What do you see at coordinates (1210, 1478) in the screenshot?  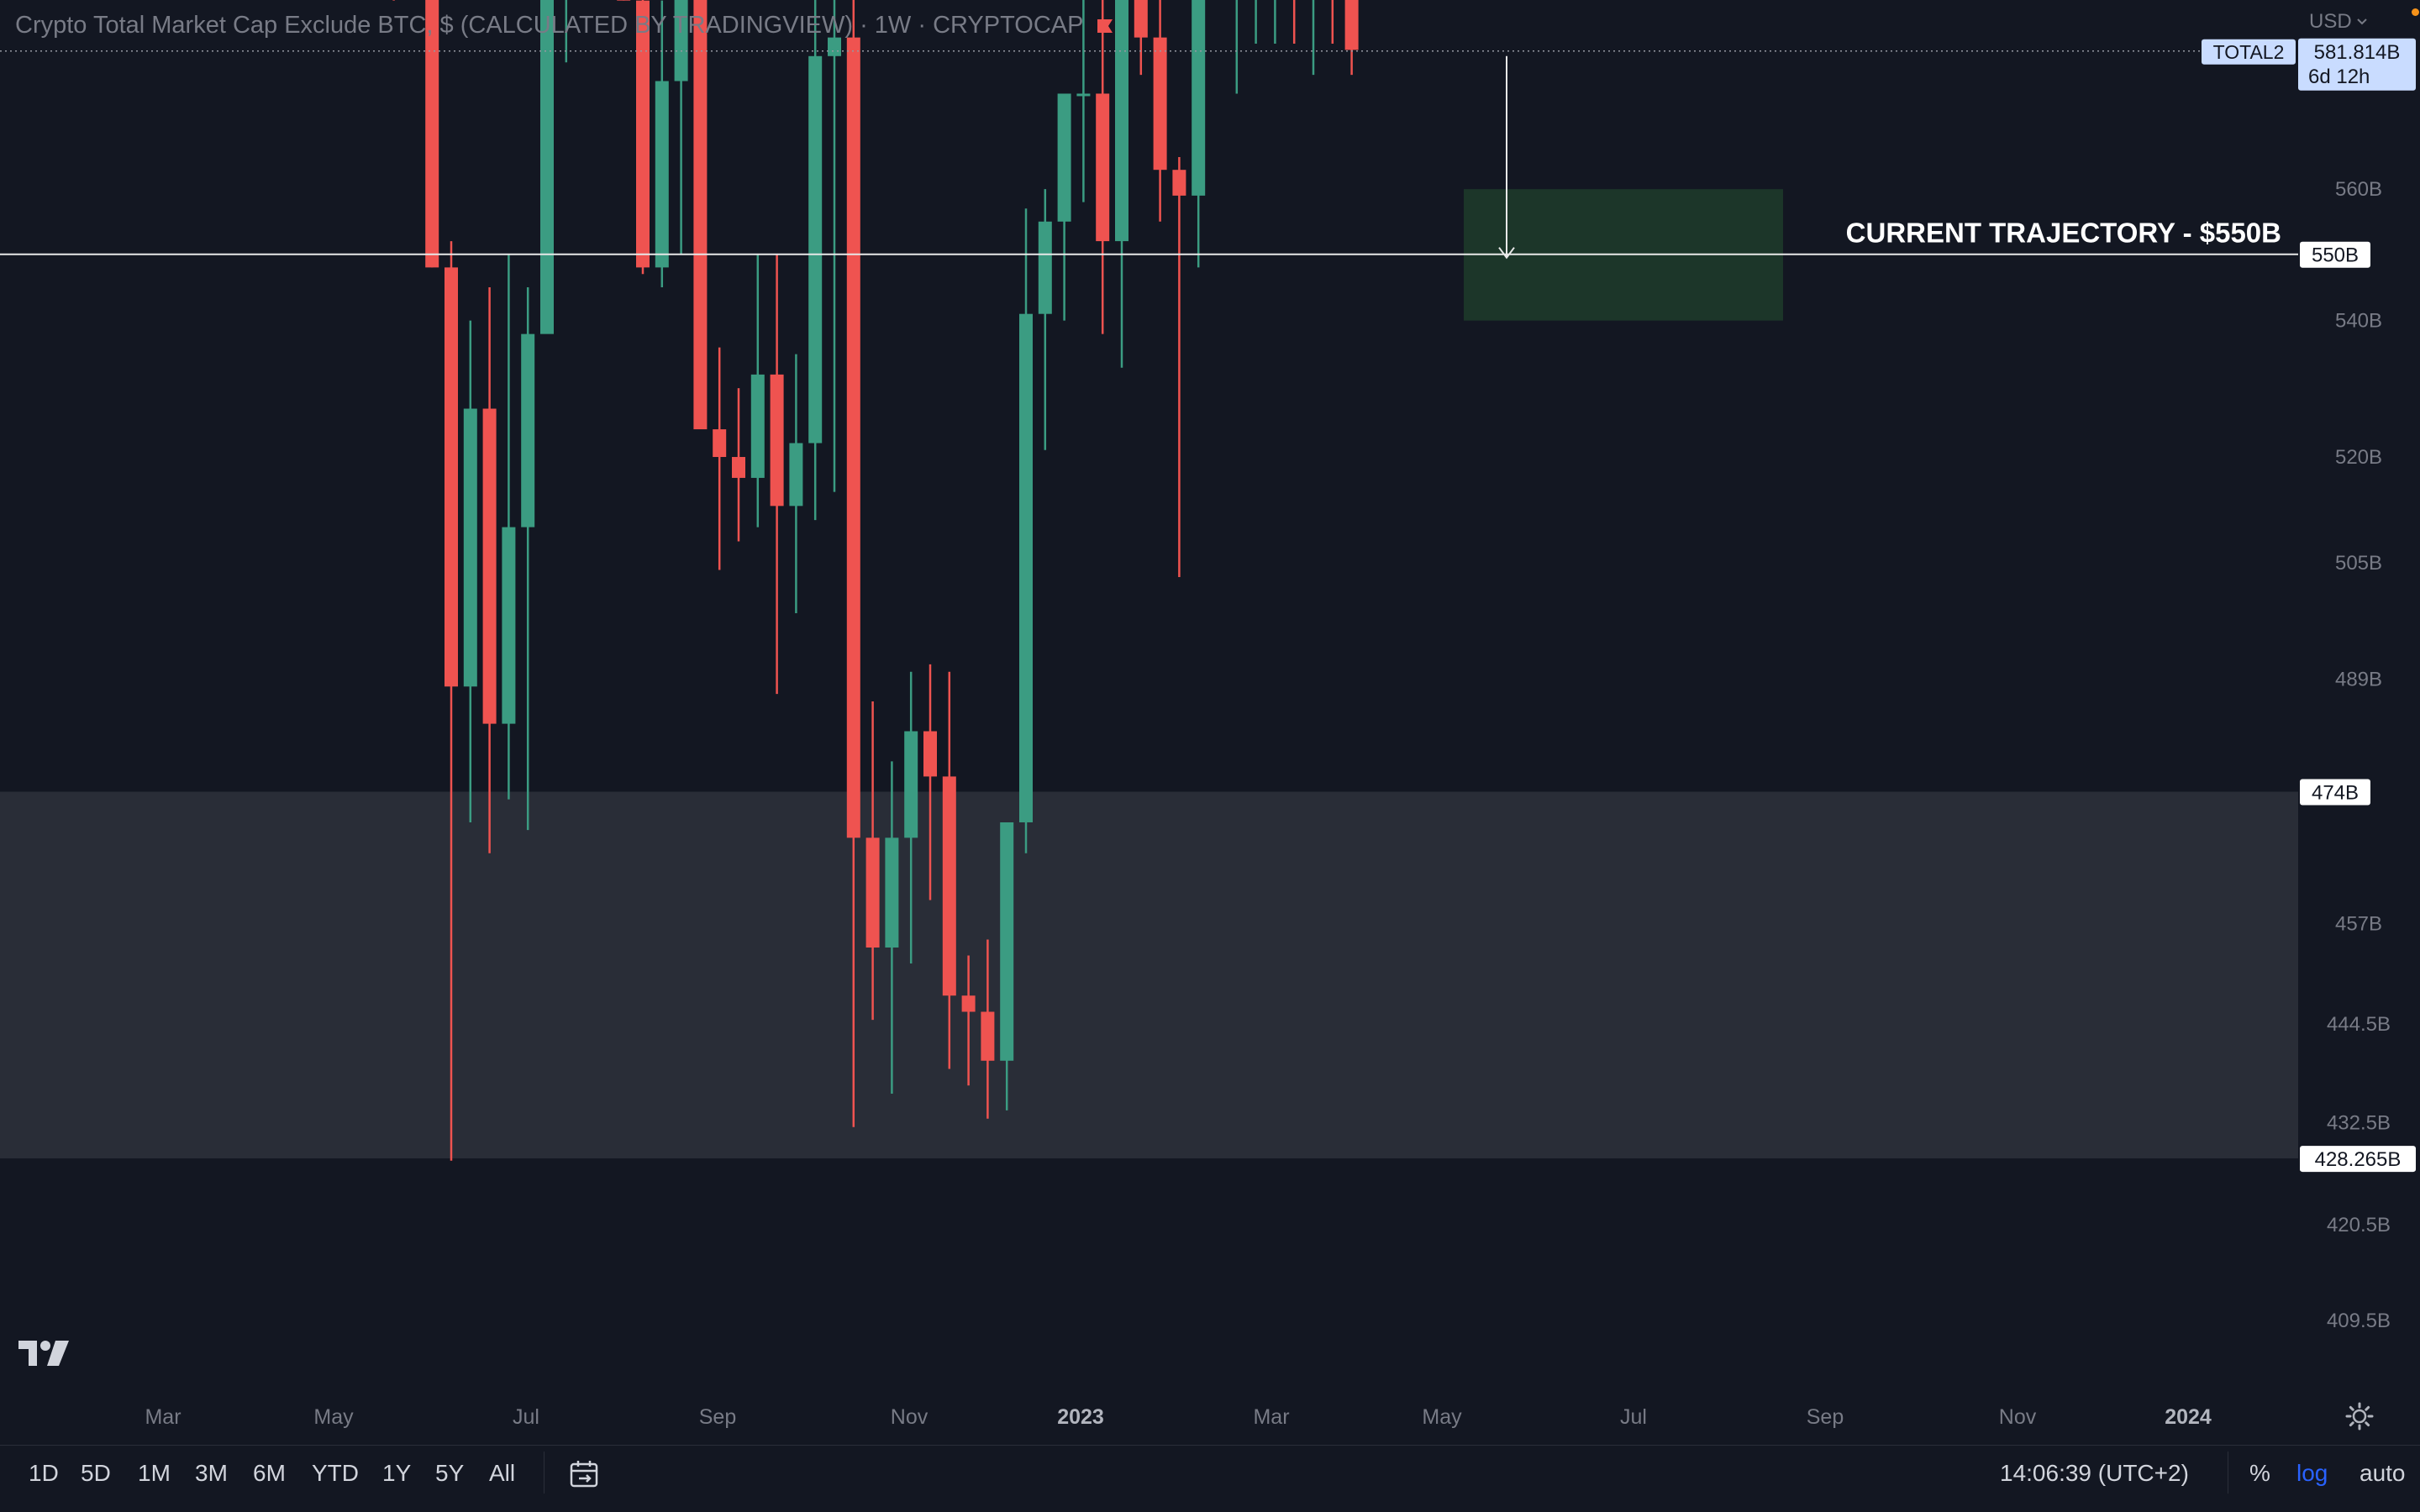 I see `bottom-toolbar` at bounding box center [1210, 1478].